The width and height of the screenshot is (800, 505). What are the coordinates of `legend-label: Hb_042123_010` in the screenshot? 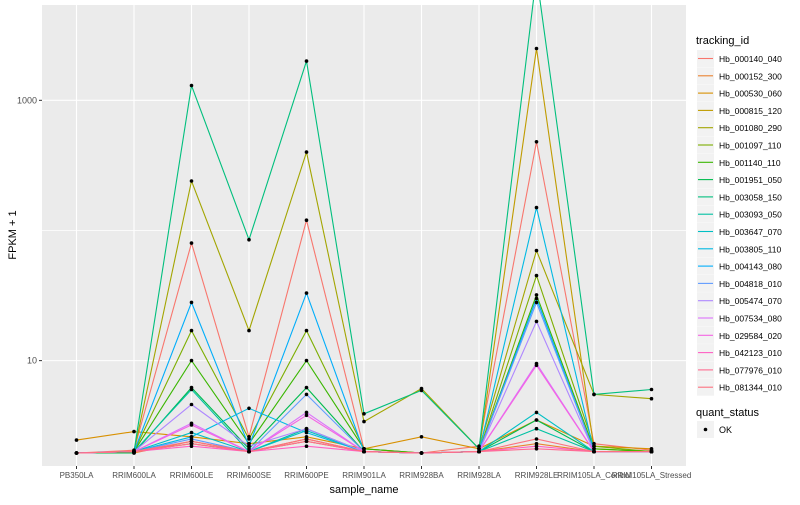 It's located at (750, 353).